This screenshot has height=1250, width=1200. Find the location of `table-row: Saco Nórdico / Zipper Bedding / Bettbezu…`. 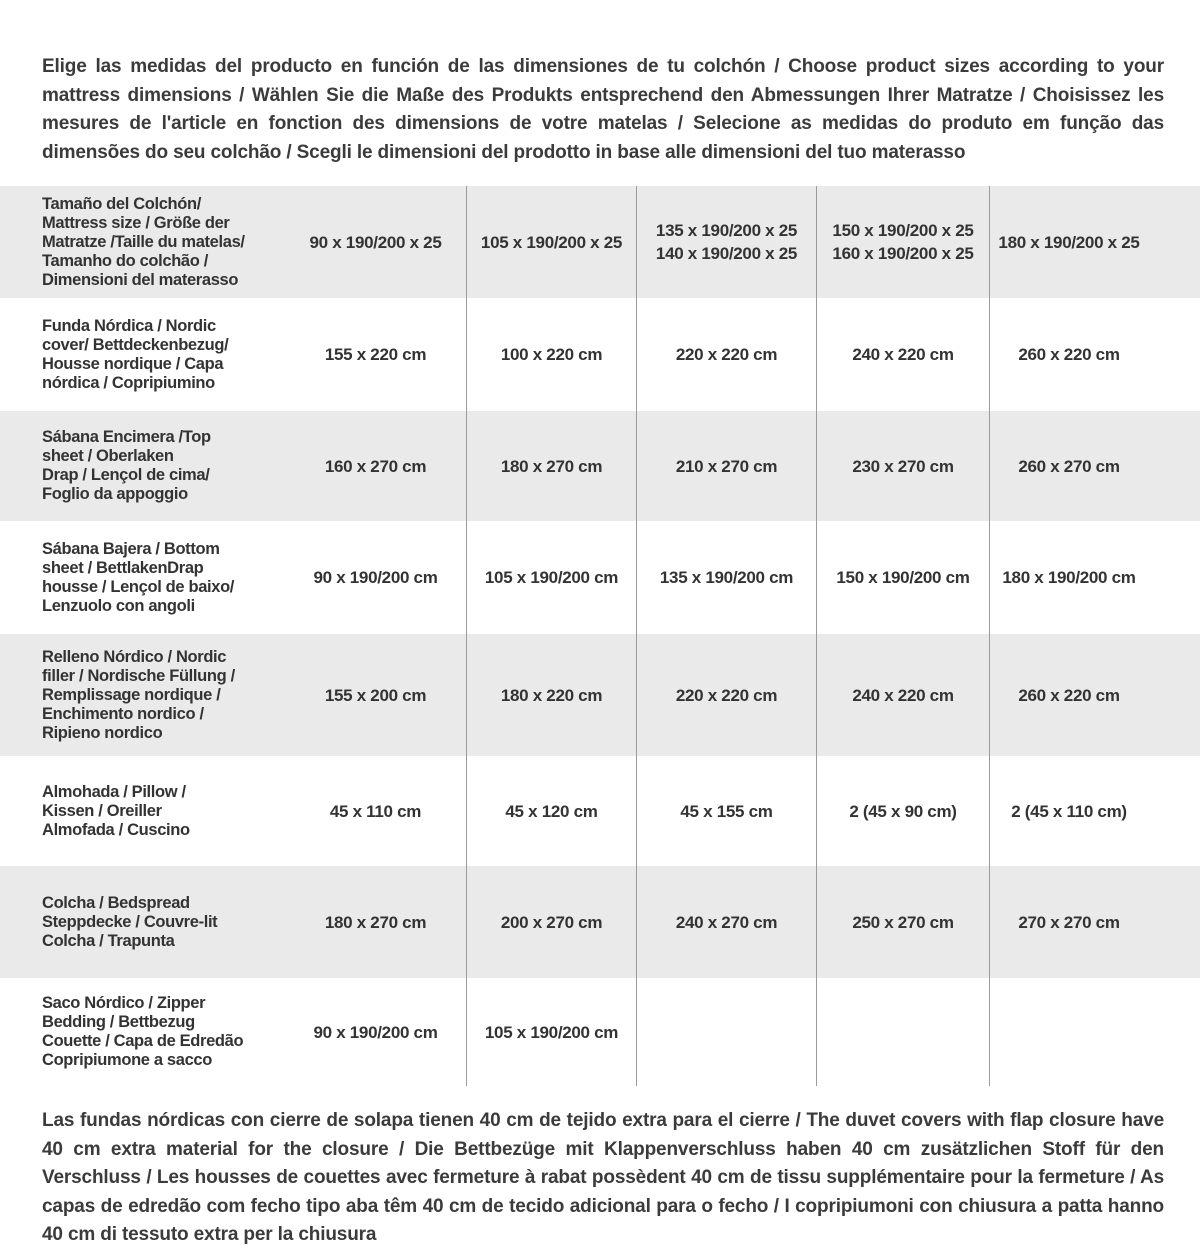

table-row: Saco Nórdico / Zipper Bedding / Bettbezu… is located at coordinates (600, 1032).